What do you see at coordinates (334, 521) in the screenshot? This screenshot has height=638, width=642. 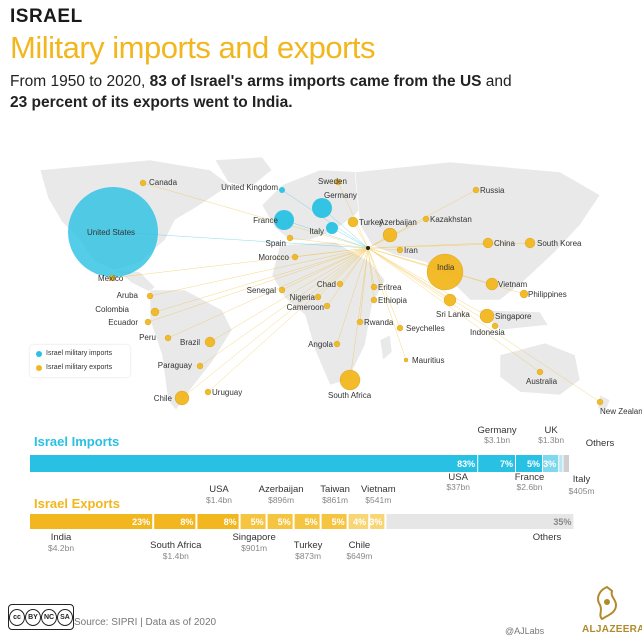 I see `exports-bar-taiwan` at bounding box center [334, 521].